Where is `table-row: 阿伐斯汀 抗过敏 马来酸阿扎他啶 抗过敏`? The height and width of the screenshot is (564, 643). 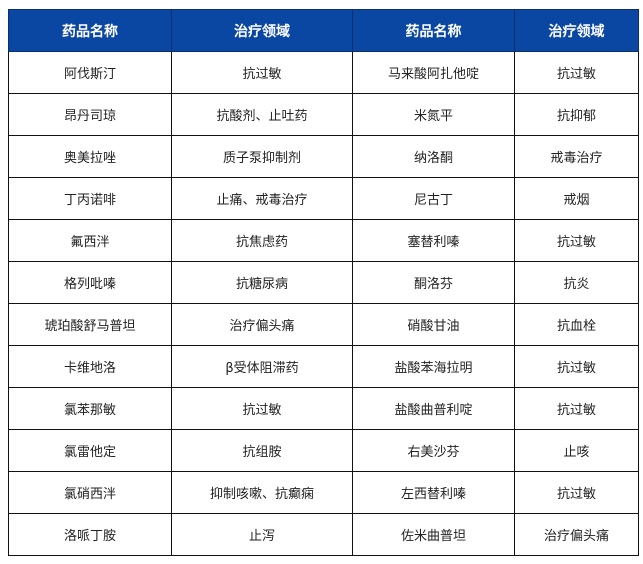
table-row: 阿伐斯汀 抗过敏 马来酸阿扎他啶 抗过敏 is located at coordinates (323, 72).